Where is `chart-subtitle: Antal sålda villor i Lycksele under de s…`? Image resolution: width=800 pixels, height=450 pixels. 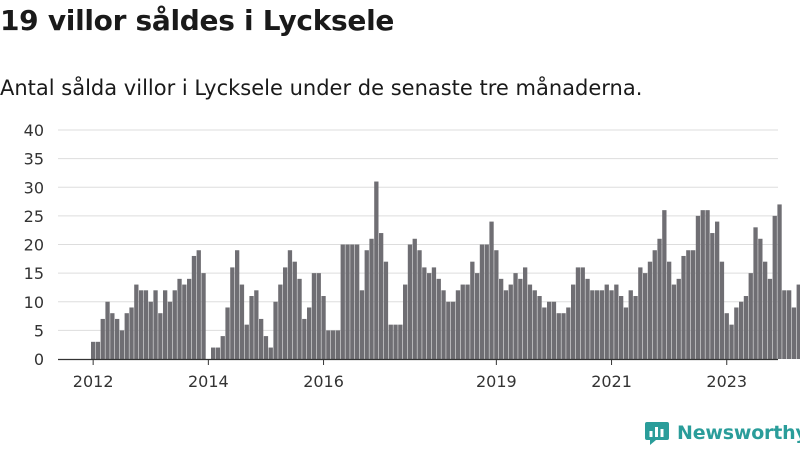 chart-subtitle: Antal sålda villor i Lycksele under de s… is located at coordinates (321, 88).